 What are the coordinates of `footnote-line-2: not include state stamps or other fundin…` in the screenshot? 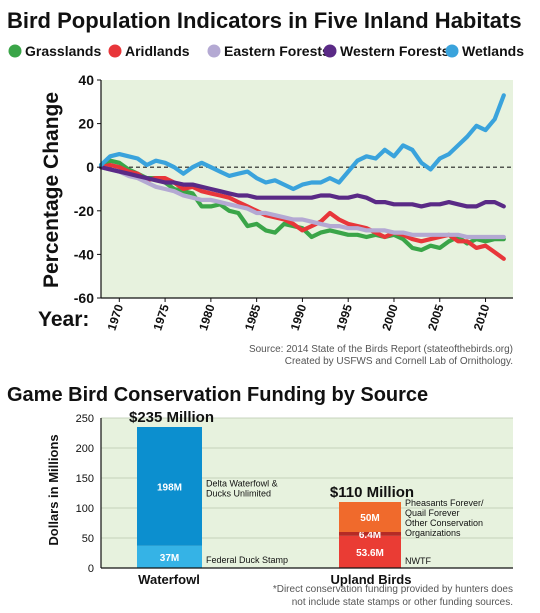 It's located at (402, 602).